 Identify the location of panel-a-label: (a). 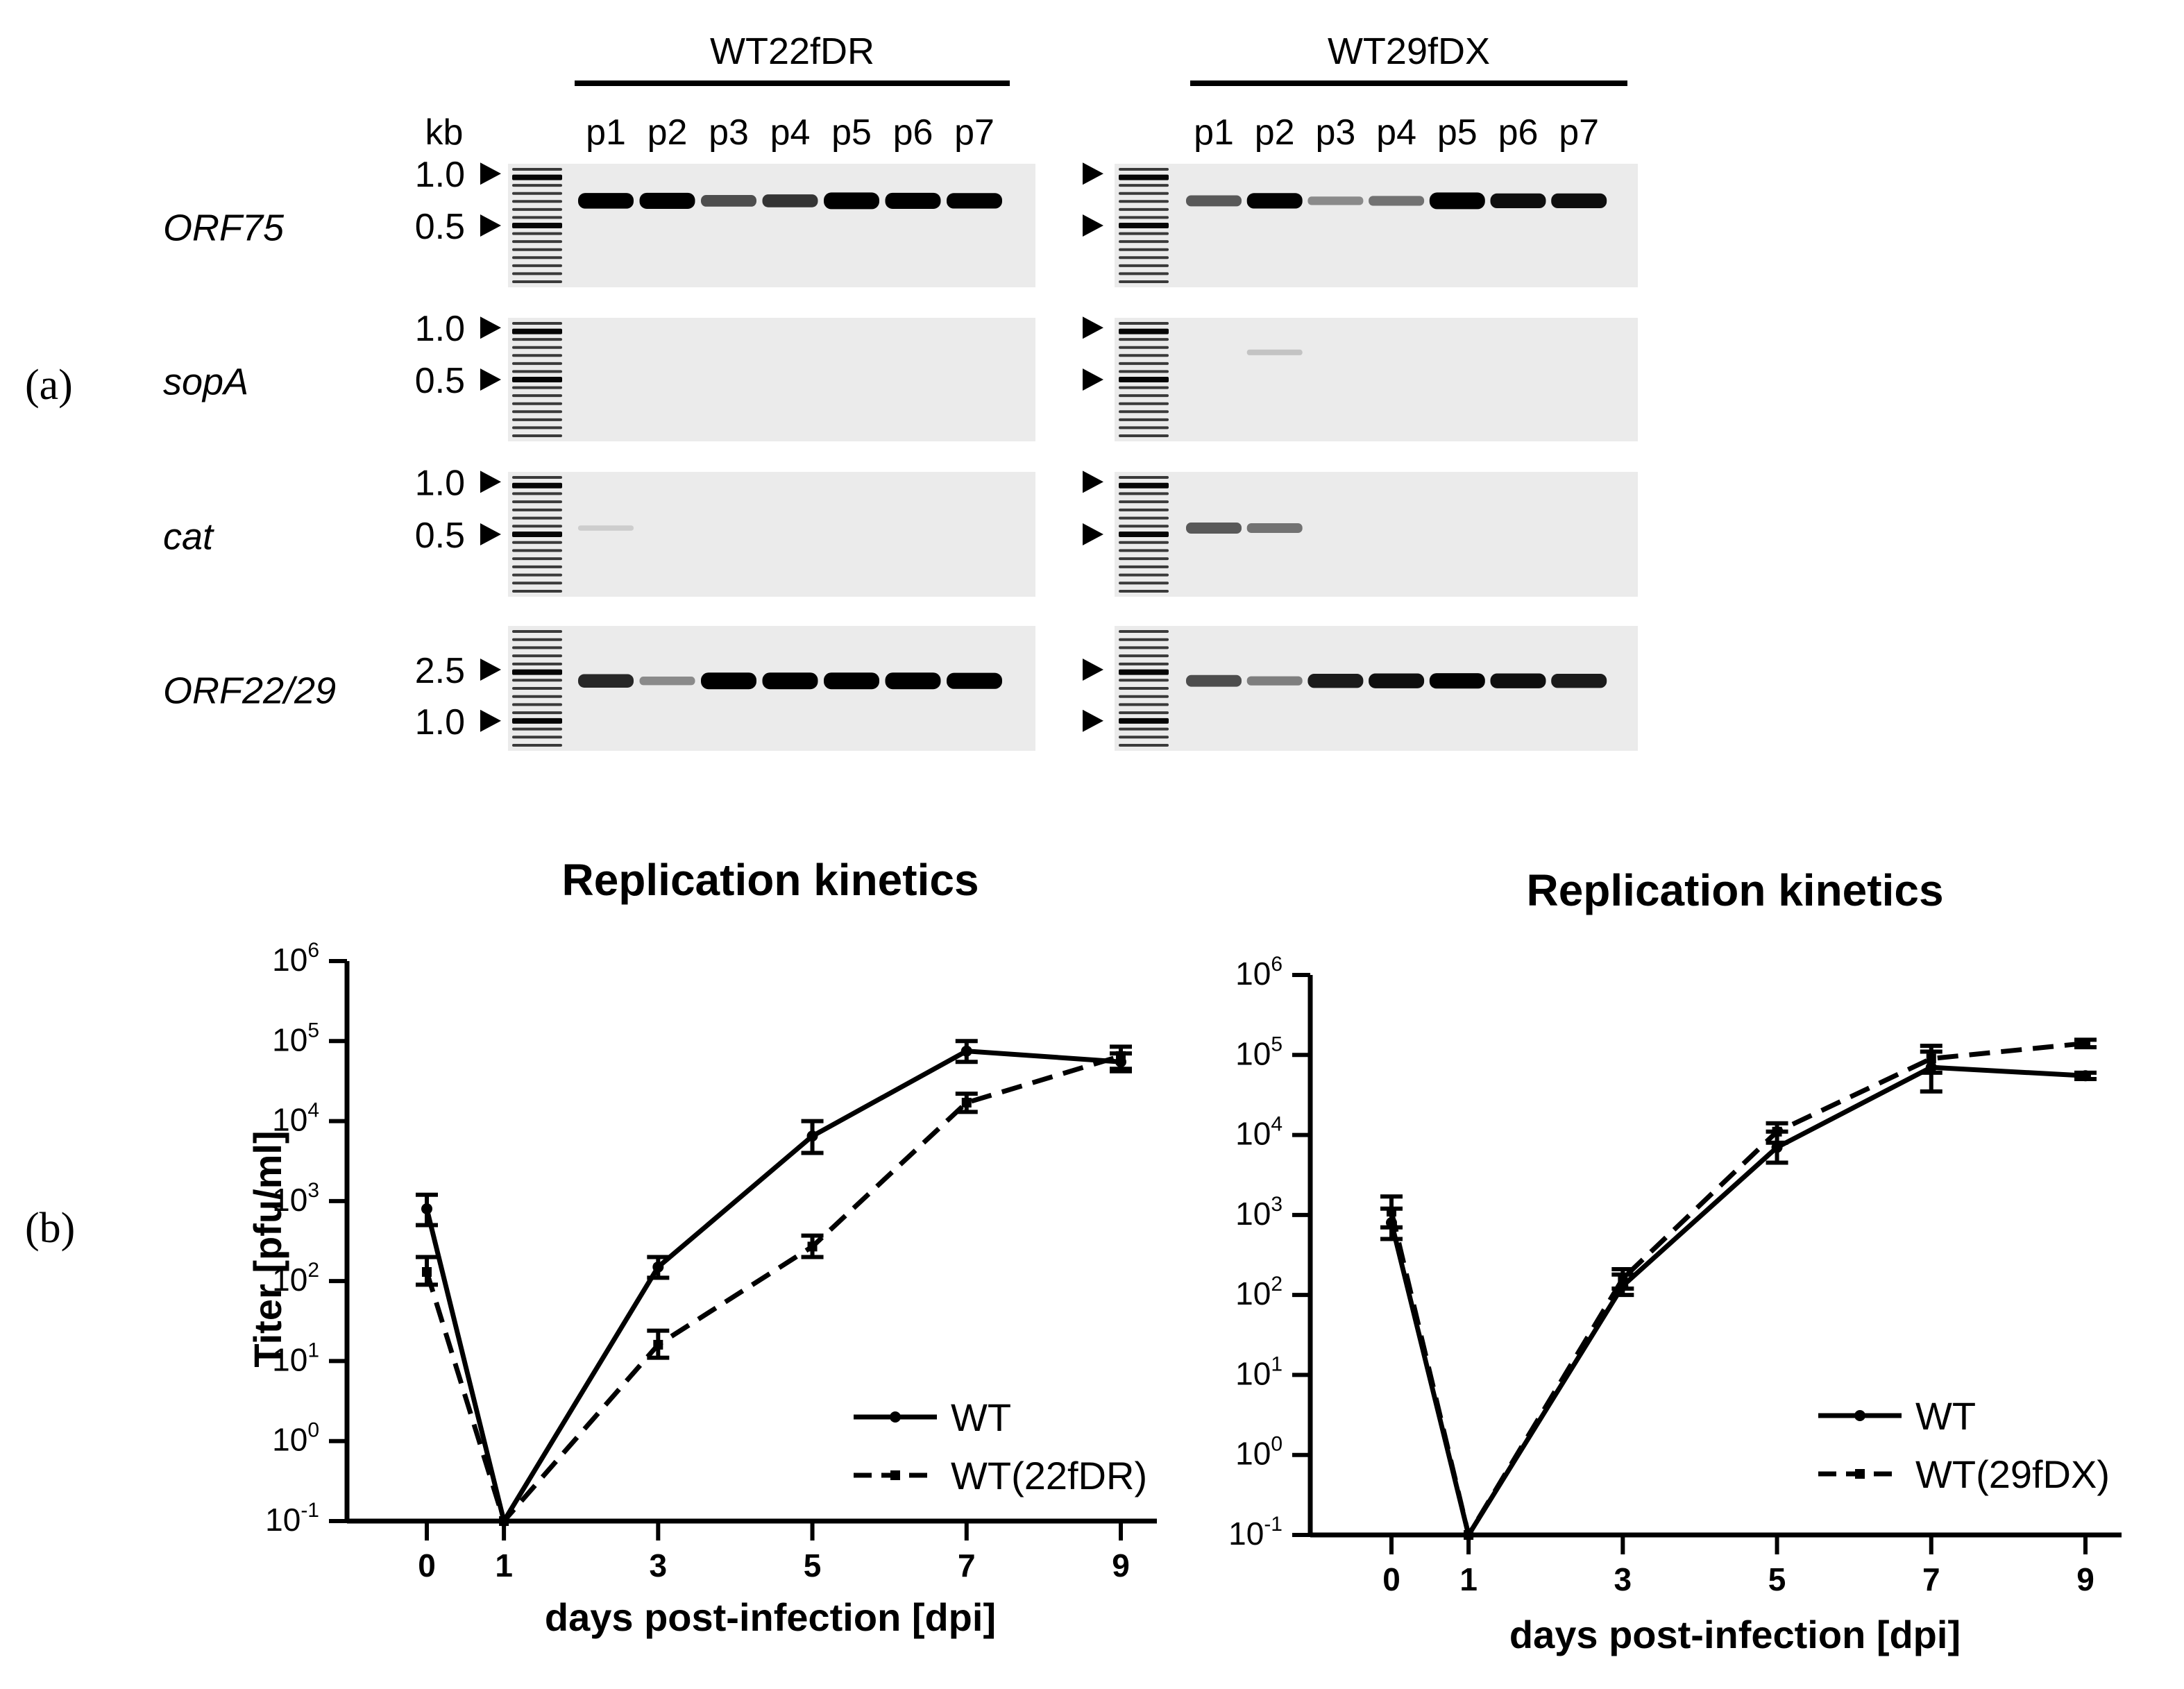
(49, 385).